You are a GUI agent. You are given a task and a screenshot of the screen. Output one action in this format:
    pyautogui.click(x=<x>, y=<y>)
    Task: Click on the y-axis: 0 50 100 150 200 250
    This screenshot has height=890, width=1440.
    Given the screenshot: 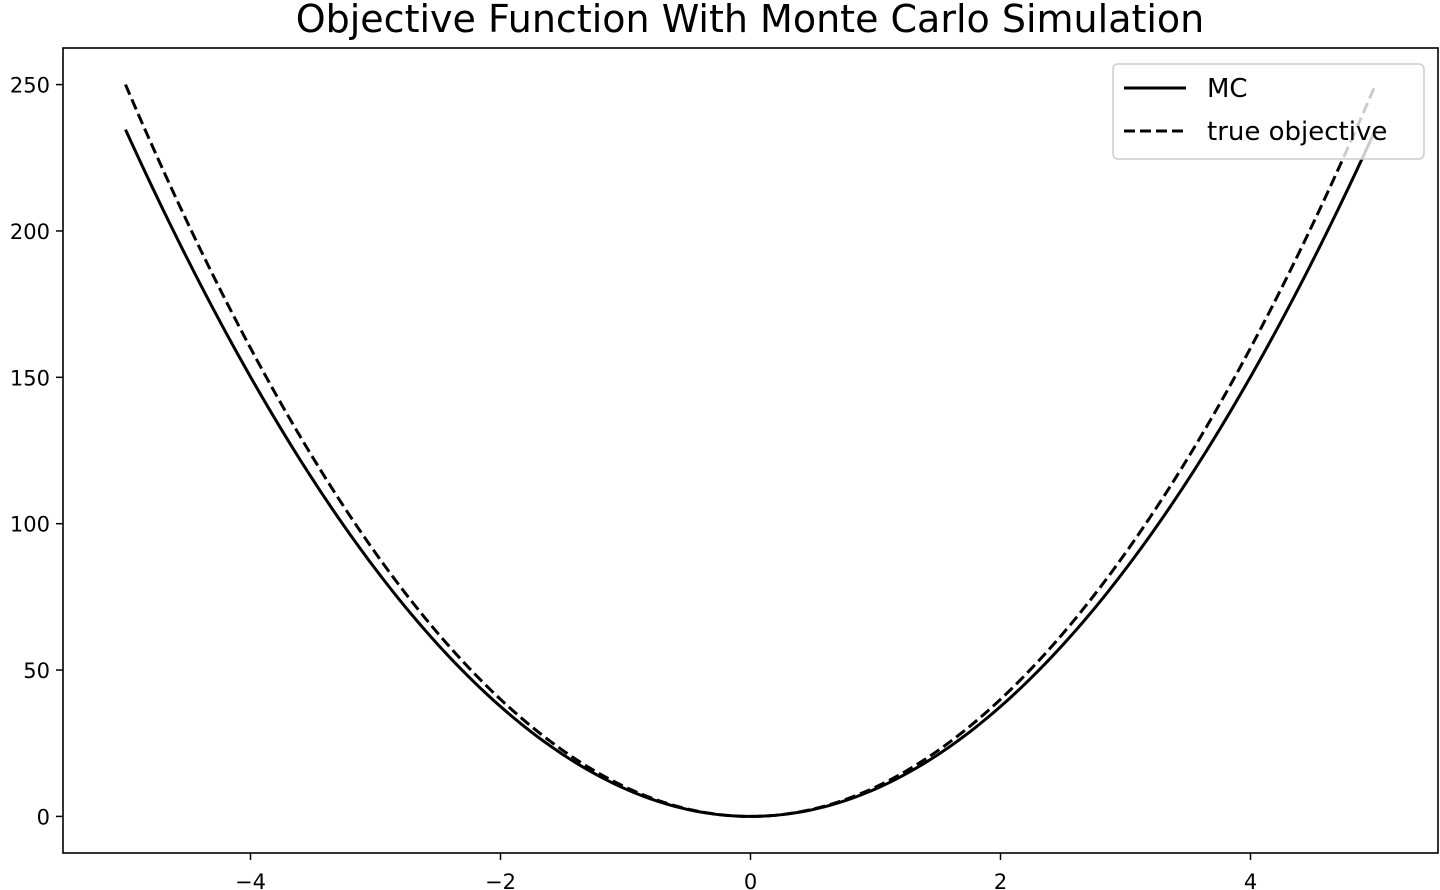 What is the action you would take?
    pyautogui.click(x=36, y=451)
    